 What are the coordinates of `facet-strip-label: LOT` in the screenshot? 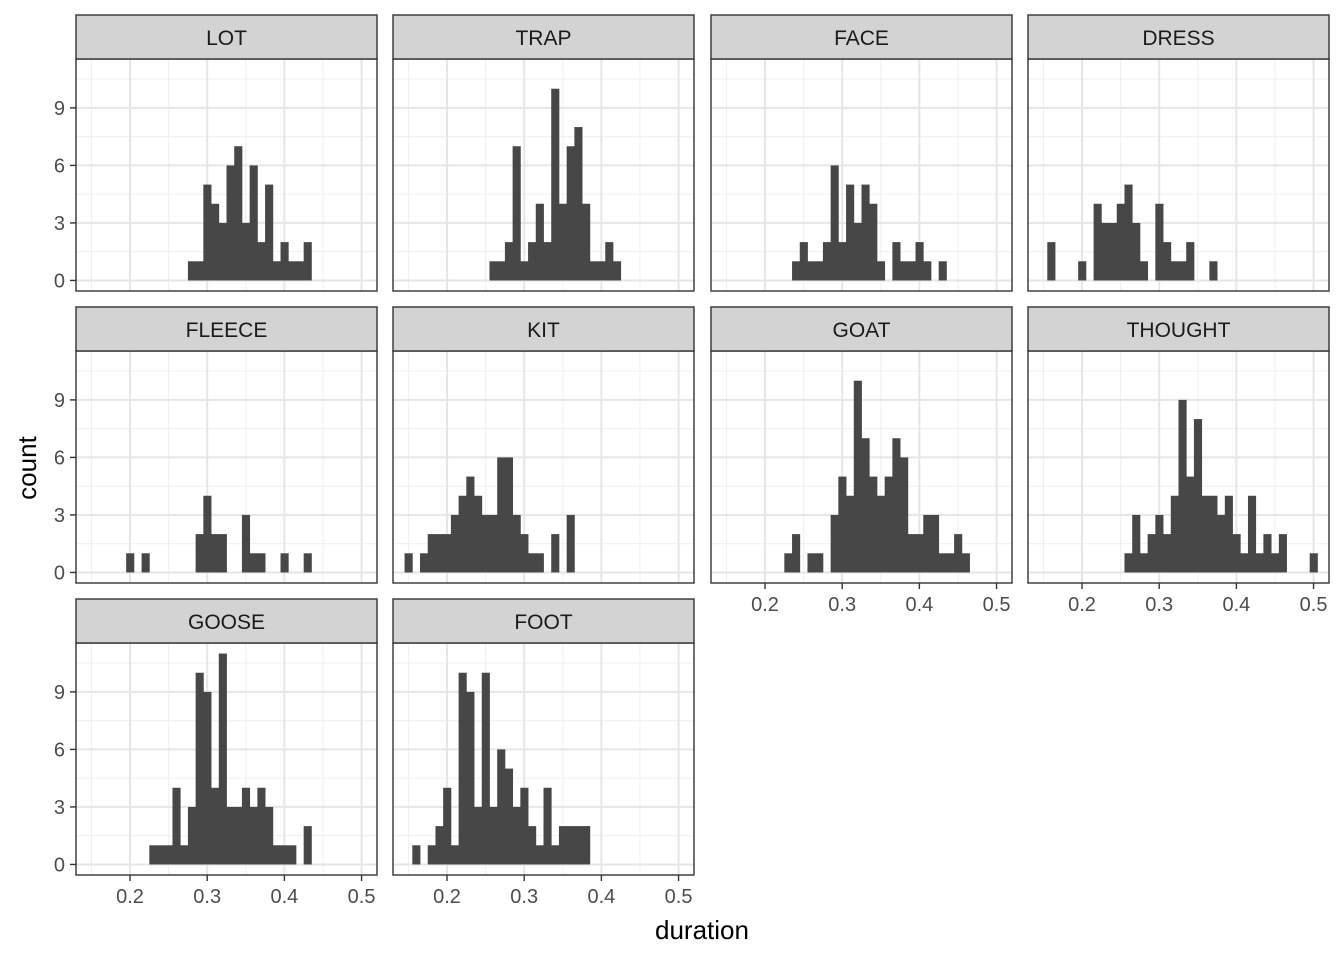 It's located at (226, 38).